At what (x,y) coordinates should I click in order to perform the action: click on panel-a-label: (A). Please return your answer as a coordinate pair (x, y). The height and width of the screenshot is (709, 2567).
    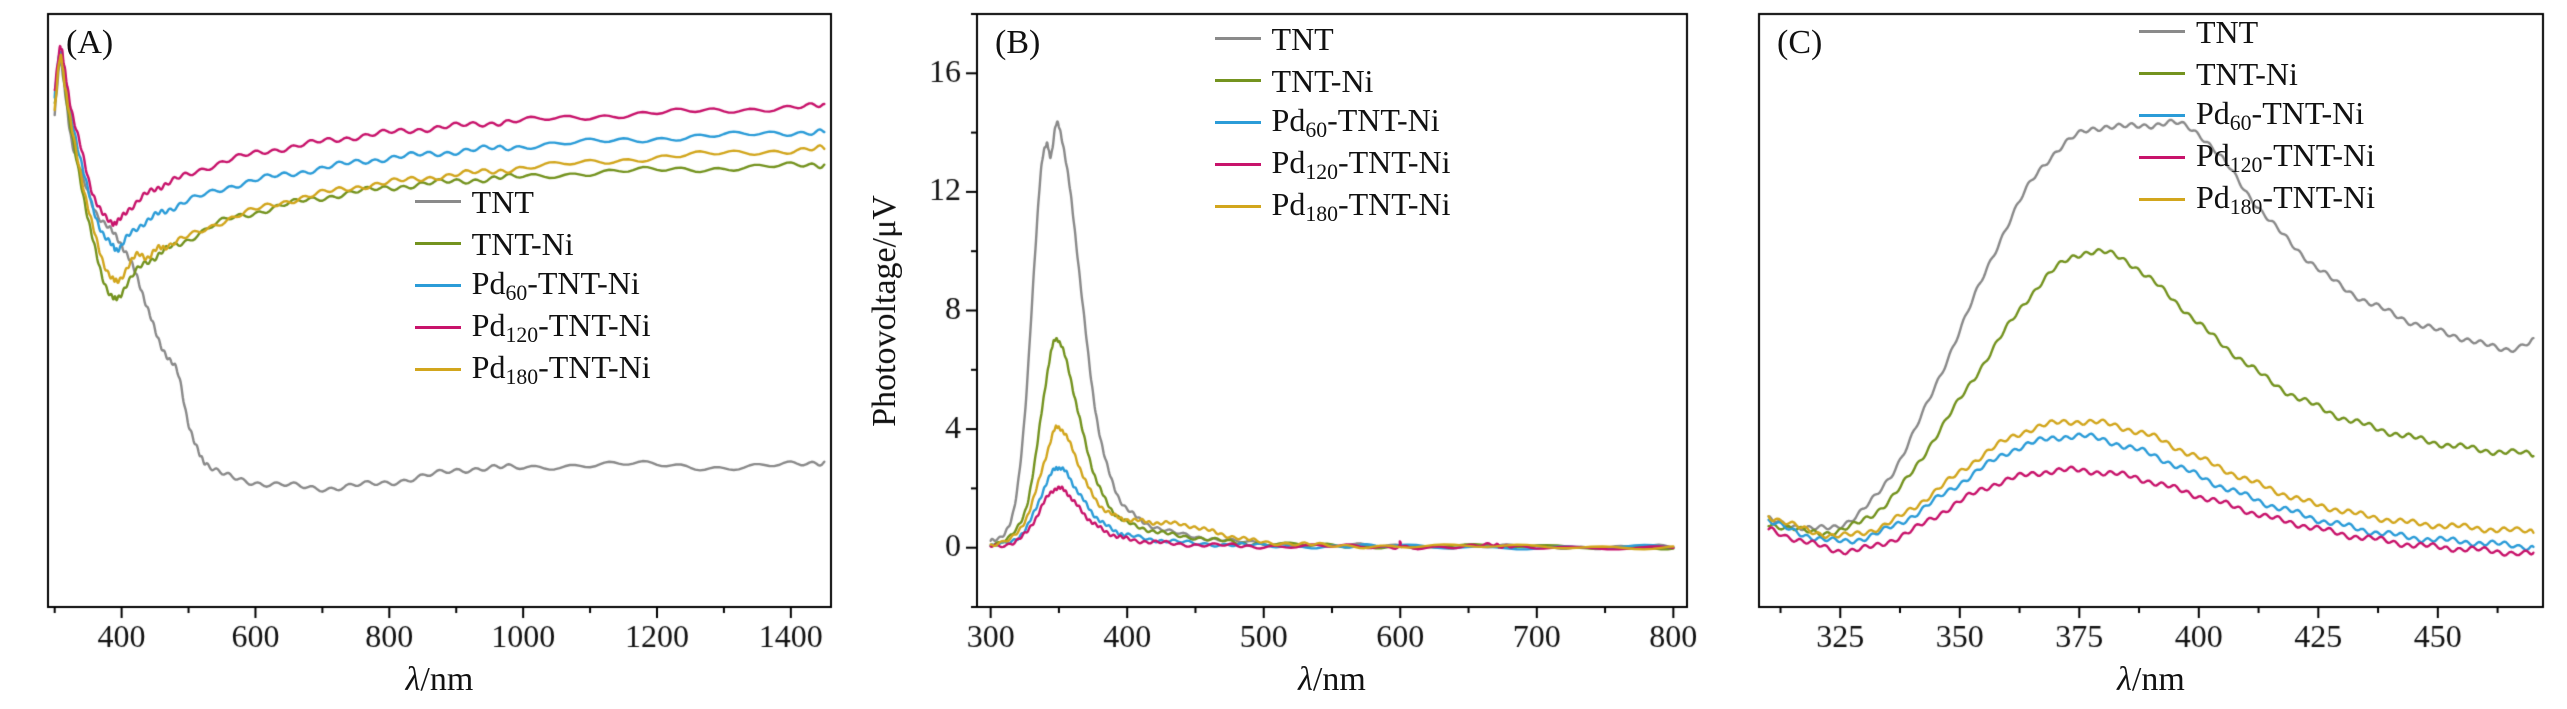
    Looking at the image, I should click on (90, 42).